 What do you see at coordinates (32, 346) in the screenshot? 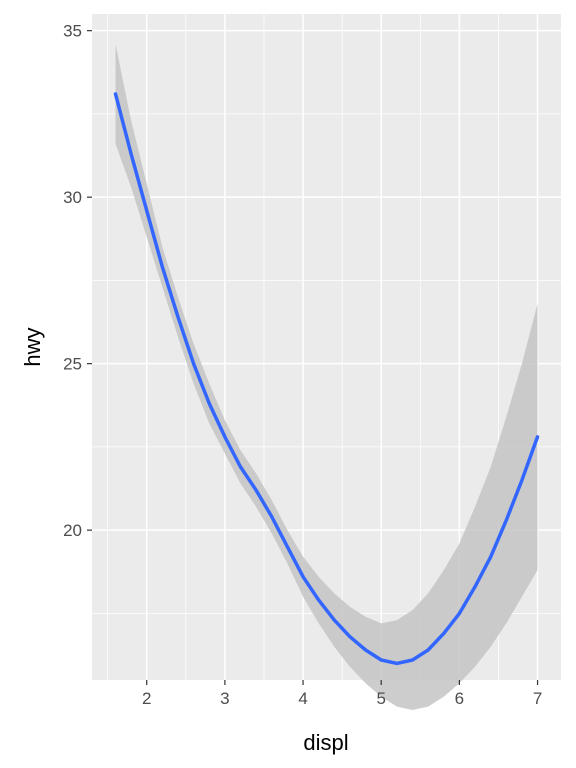
I see `y-axis-title: hwy` at bounding box center [32, 346].